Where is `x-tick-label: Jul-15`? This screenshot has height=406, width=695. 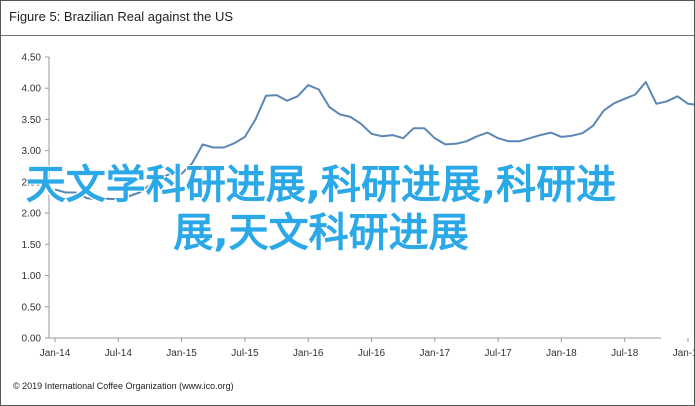
x-tick-label: Jul-15 is located at coordinates (245, 353).